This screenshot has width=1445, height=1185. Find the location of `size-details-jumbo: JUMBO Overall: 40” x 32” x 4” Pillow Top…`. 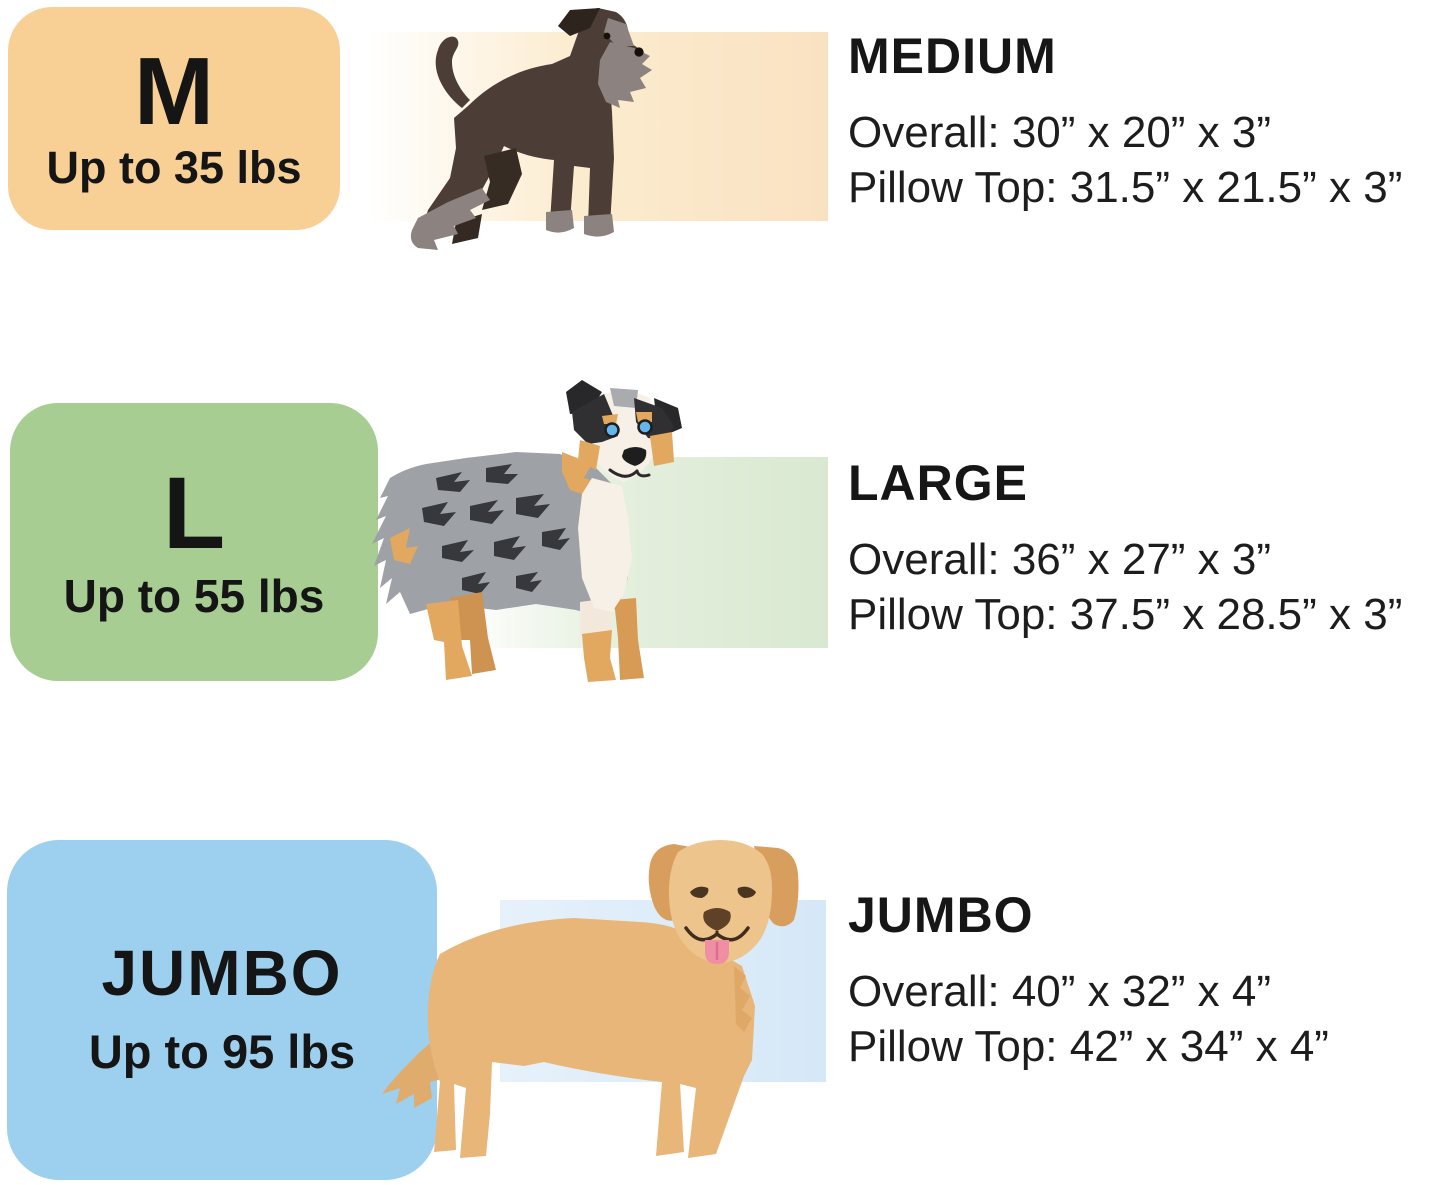

size-details-jumbo: JUMBO Overall: 40” x 32” x 4” Pillow Top… is located at coordinates (1088, 981).